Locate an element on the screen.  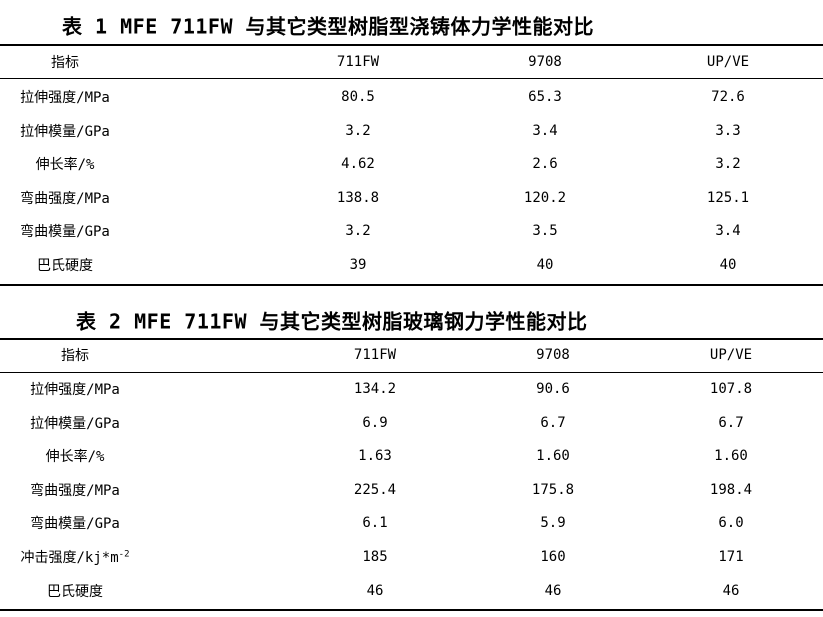
cell: 80.5 is located at coordinates (358, 97).